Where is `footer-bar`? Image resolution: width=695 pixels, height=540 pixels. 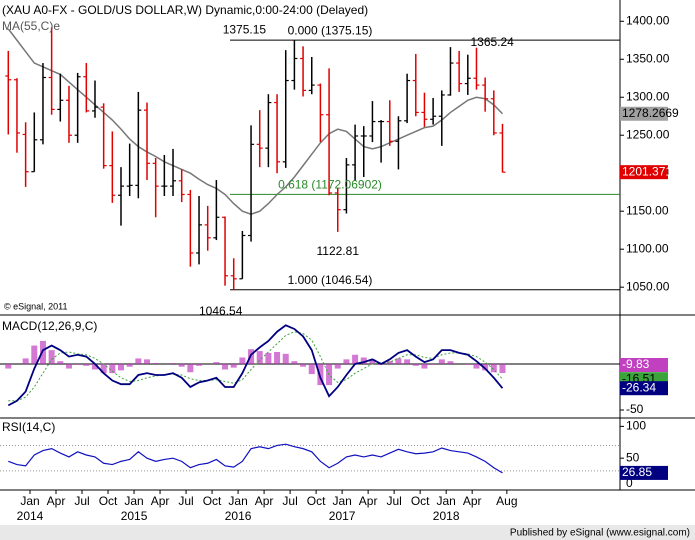 footer-bar is located at coordinates (347, 532).